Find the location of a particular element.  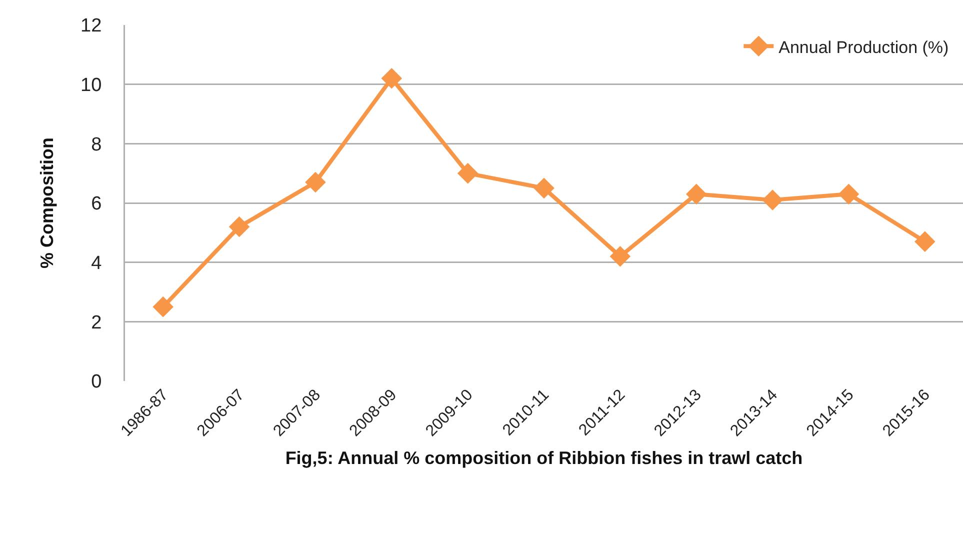

x-axis-title: Fig,5: Annual % composition of Ribbion fishes in trawl catch is located at coordinates (544, 458).